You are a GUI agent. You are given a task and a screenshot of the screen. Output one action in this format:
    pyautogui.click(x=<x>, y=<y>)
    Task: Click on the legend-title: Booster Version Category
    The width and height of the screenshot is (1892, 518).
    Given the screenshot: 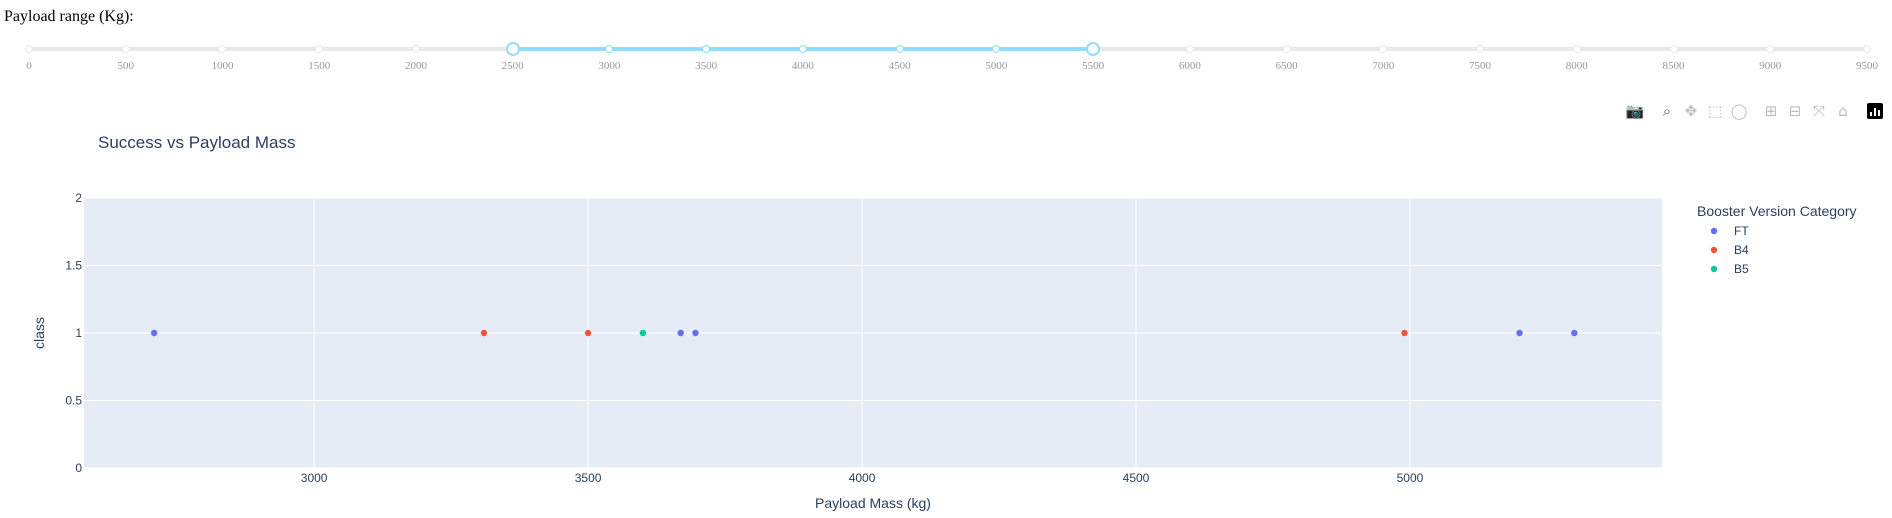 What is the action you would take?
    pyautogui.click(x=1777, y=211)
    